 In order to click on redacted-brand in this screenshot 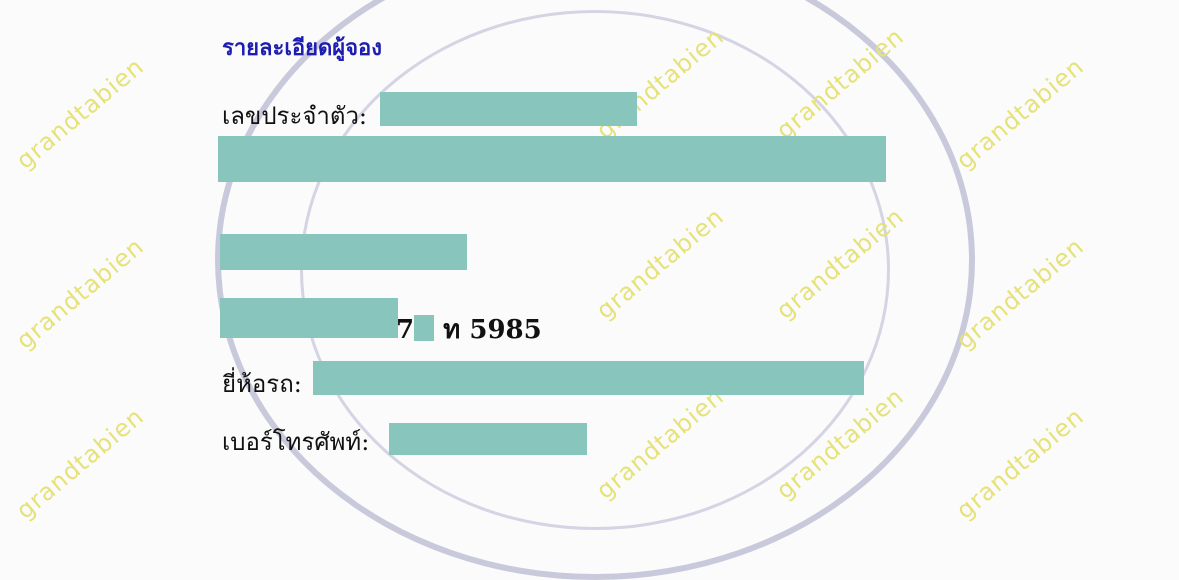, I will do `click(588, 378)`.